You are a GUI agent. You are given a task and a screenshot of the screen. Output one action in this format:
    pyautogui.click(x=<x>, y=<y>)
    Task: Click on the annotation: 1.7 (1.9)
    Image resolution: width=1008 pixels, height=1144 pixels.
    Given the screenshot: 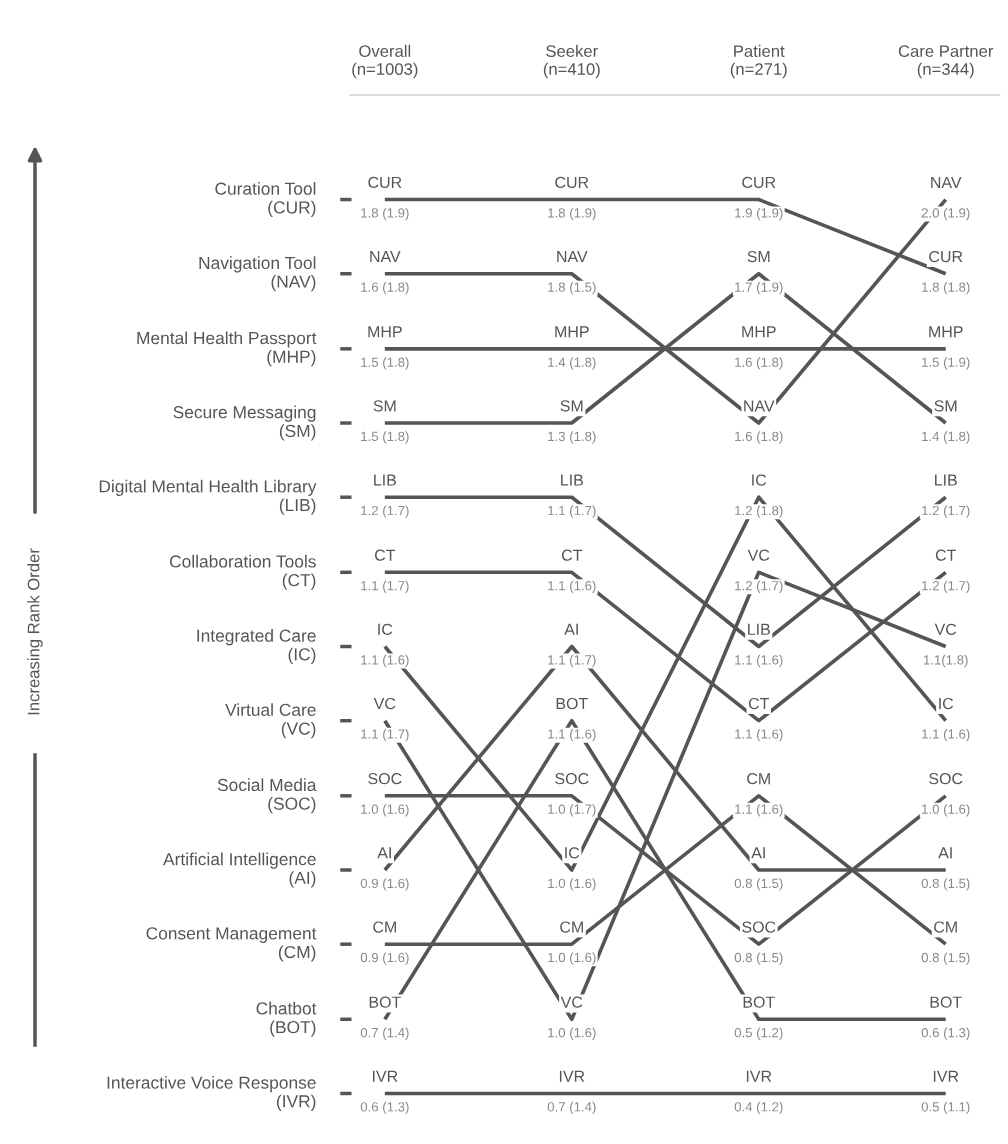 What is the action you would take?
    pyautogui.click(x=759, y=288)
    